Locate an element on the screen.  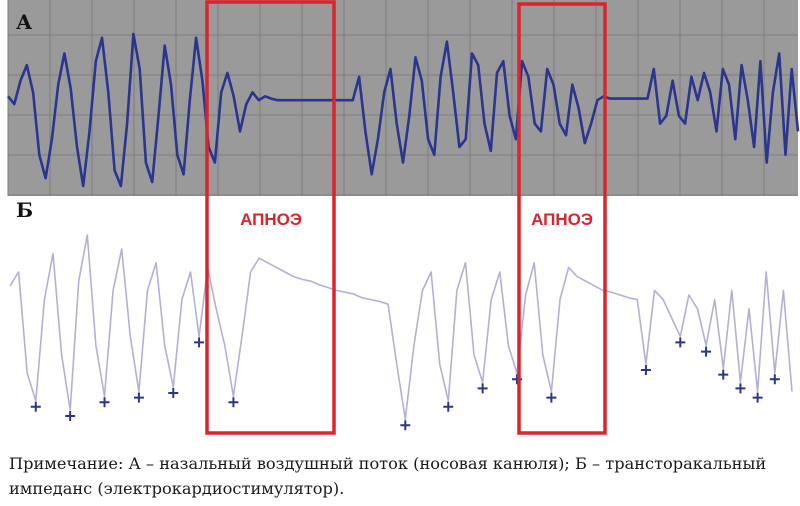
panel-a-label: А is located at coordinates (24, 22).